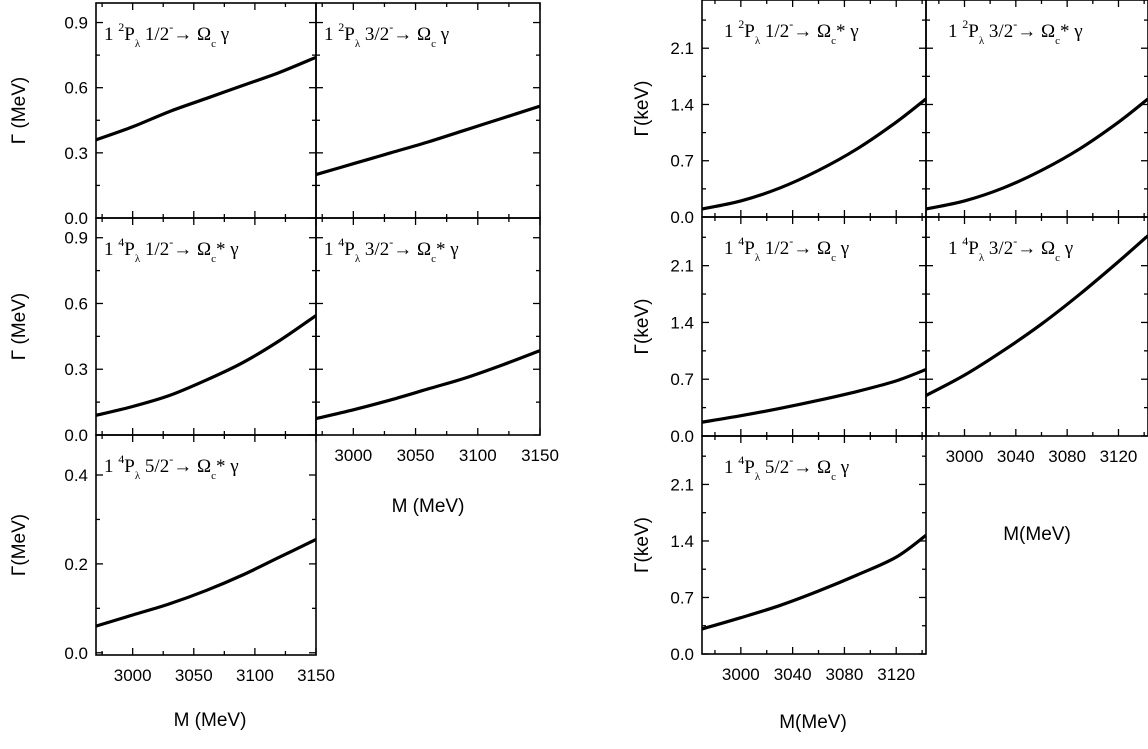 The image size is (1148, 749). I want to click on panel: 0.0 0.3 0.6 0.9 Γ (MeV) 1 2Pλ 1/2-→ Ωc γ, so click(163, 115).